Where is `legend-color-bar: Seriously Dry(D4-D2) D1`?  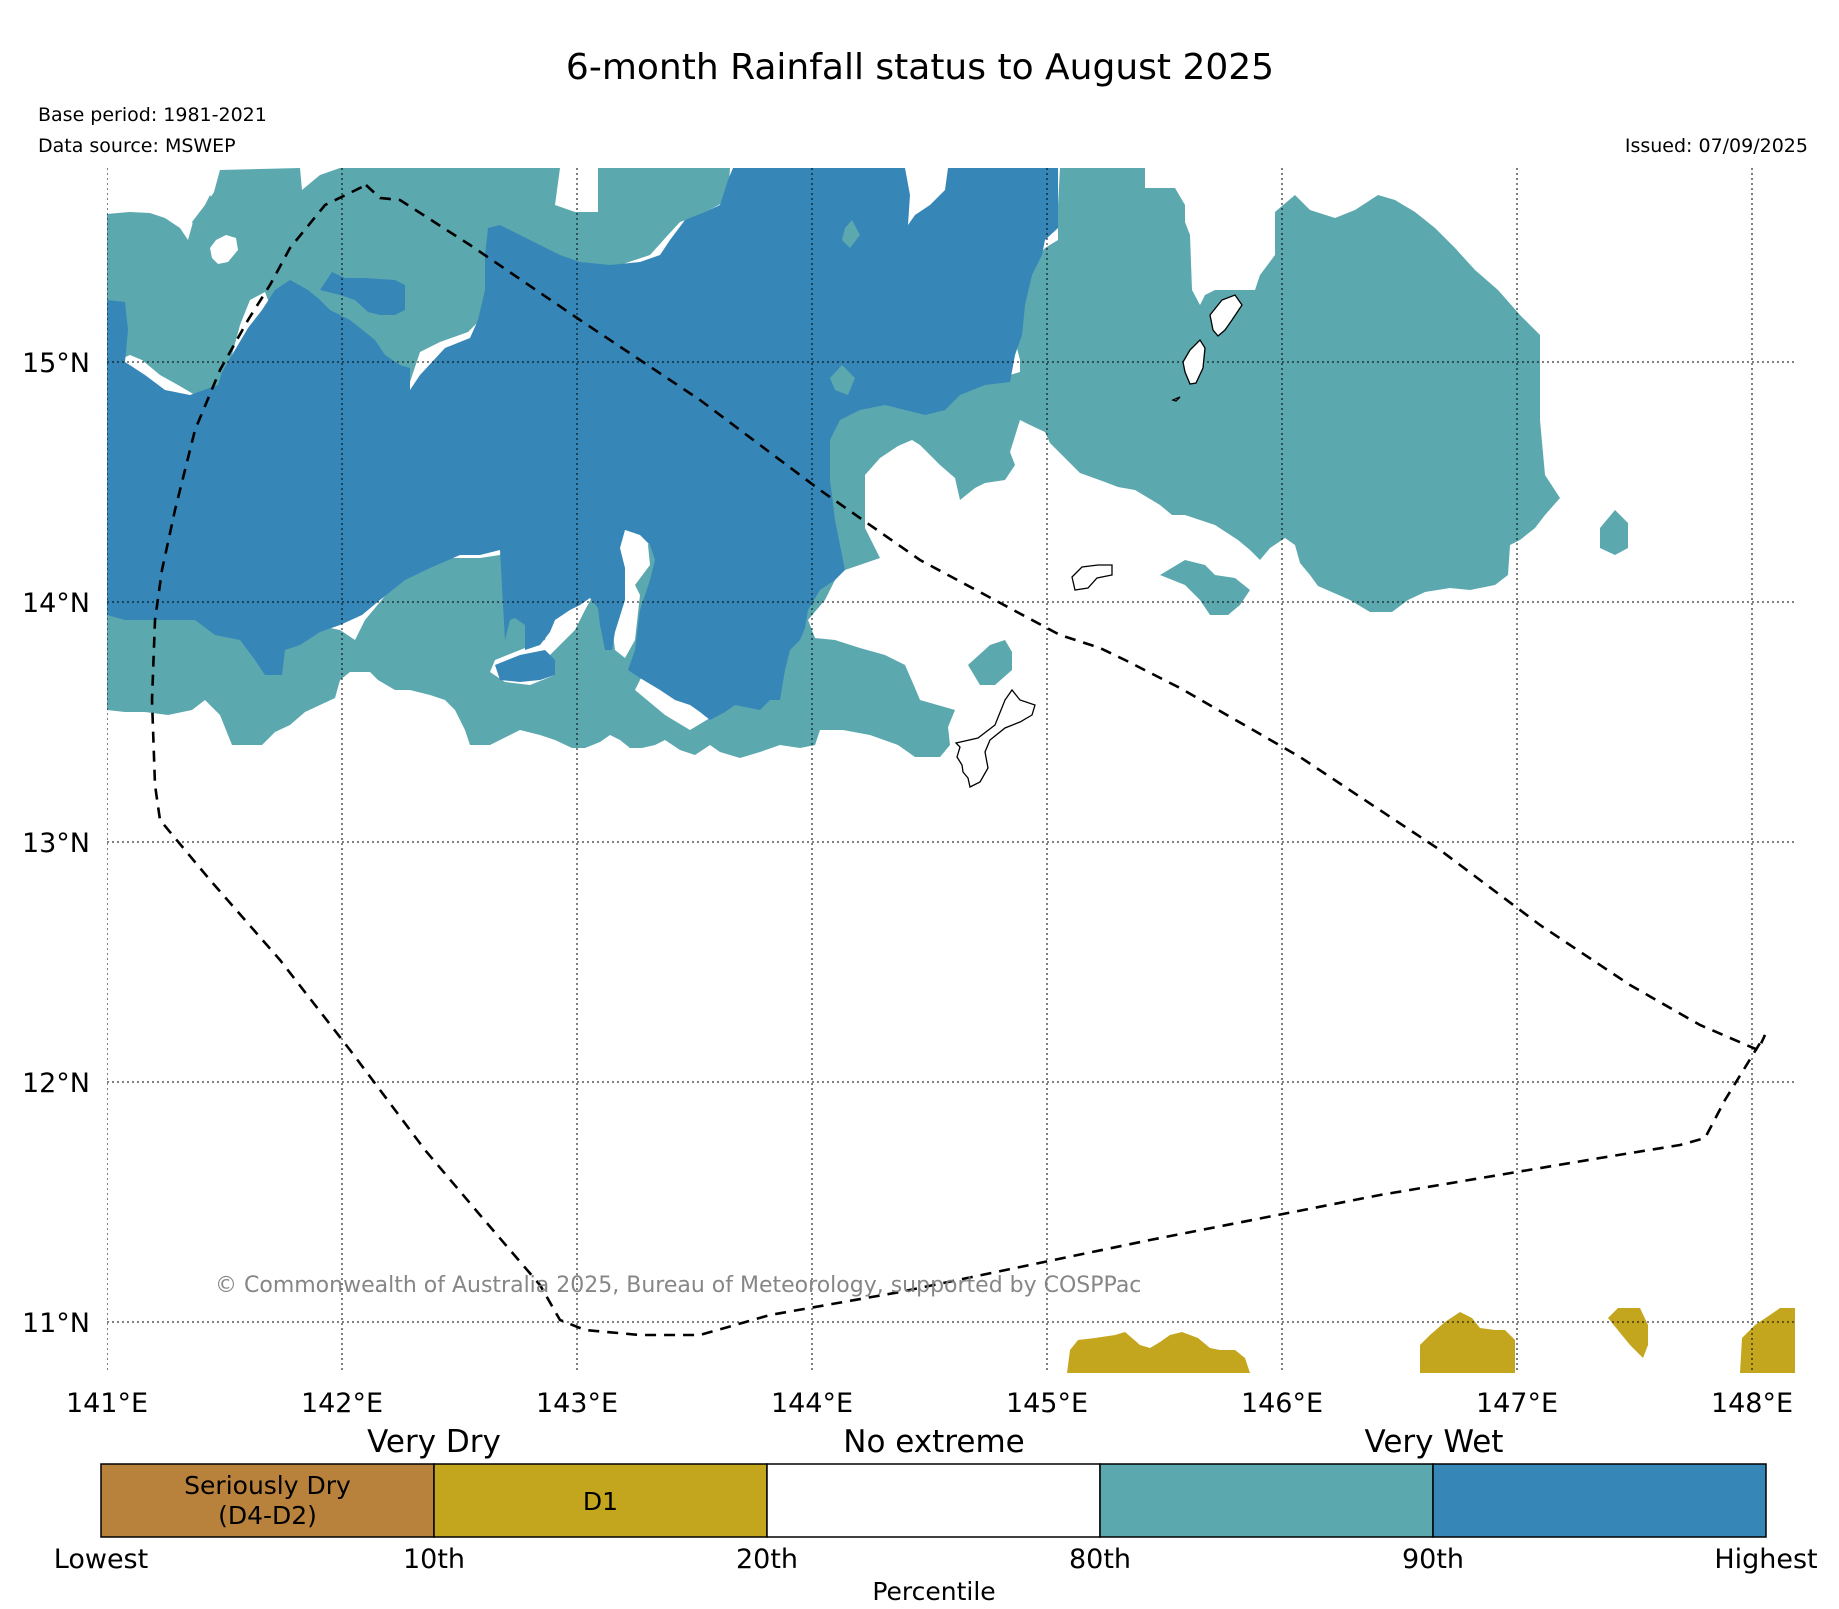 legend-color-bar: Seriously Dry(D4-D2) D1 is located at coordinates (933, 1500).